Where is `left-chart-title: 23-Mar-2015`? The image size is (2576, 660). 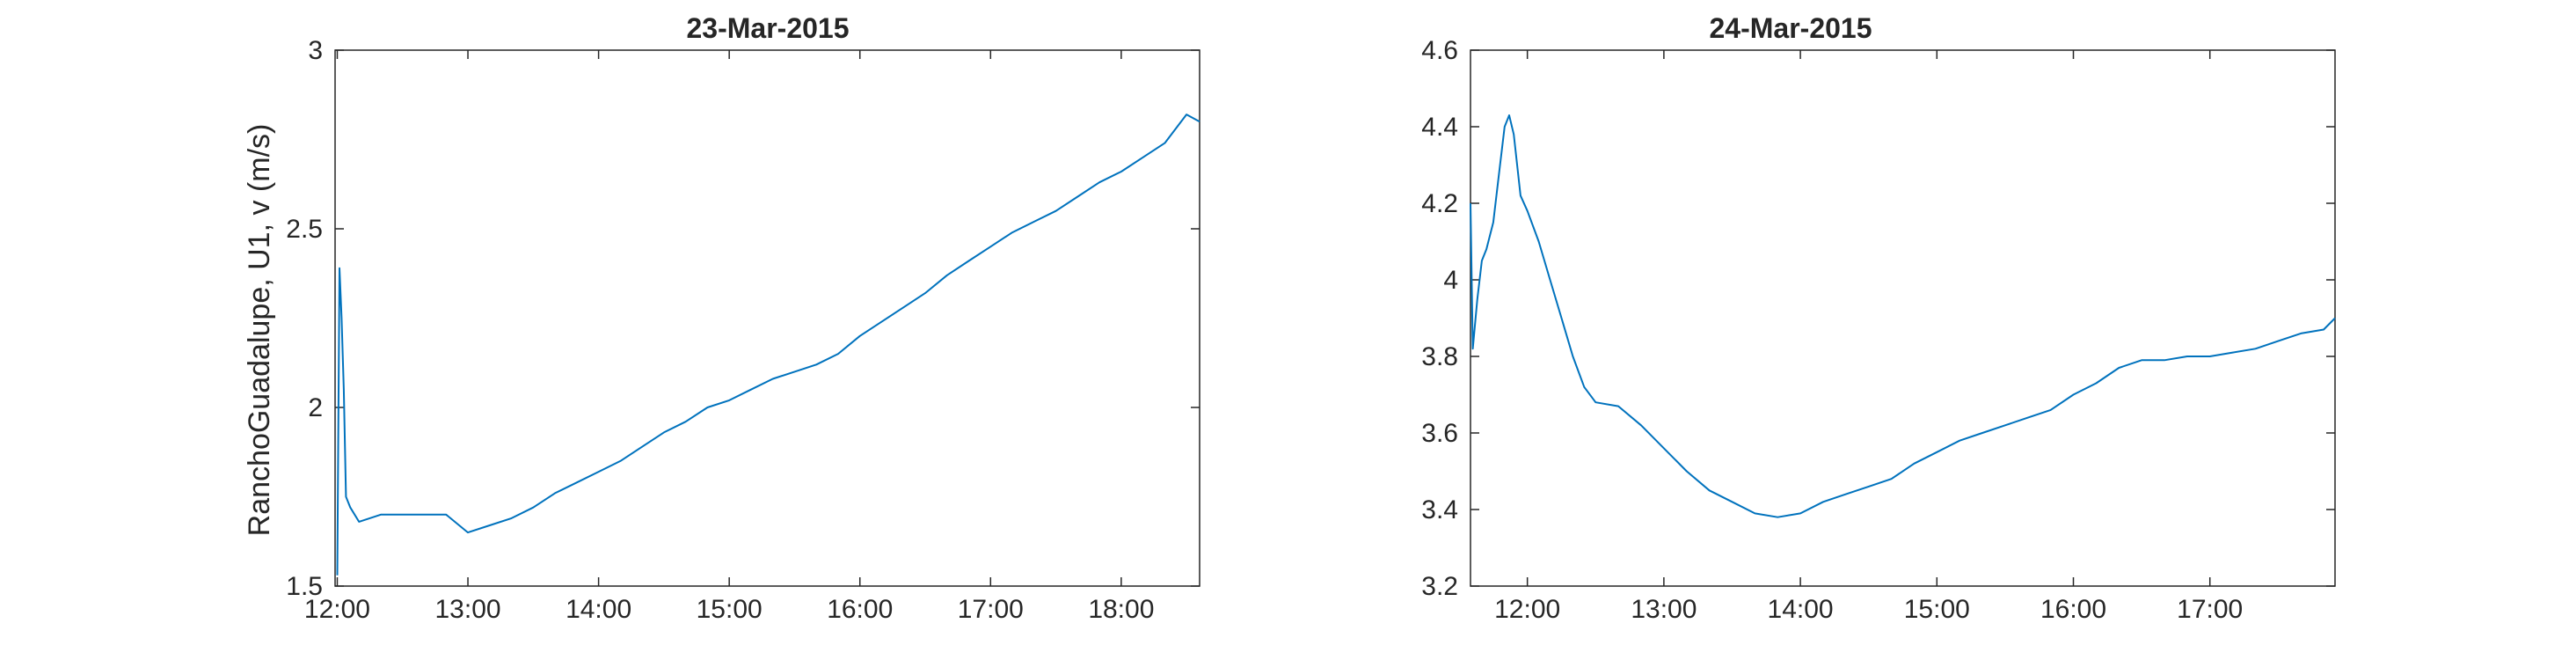
left-chart-title: 23-Mar-2015 is located at coordinates (768, 28).